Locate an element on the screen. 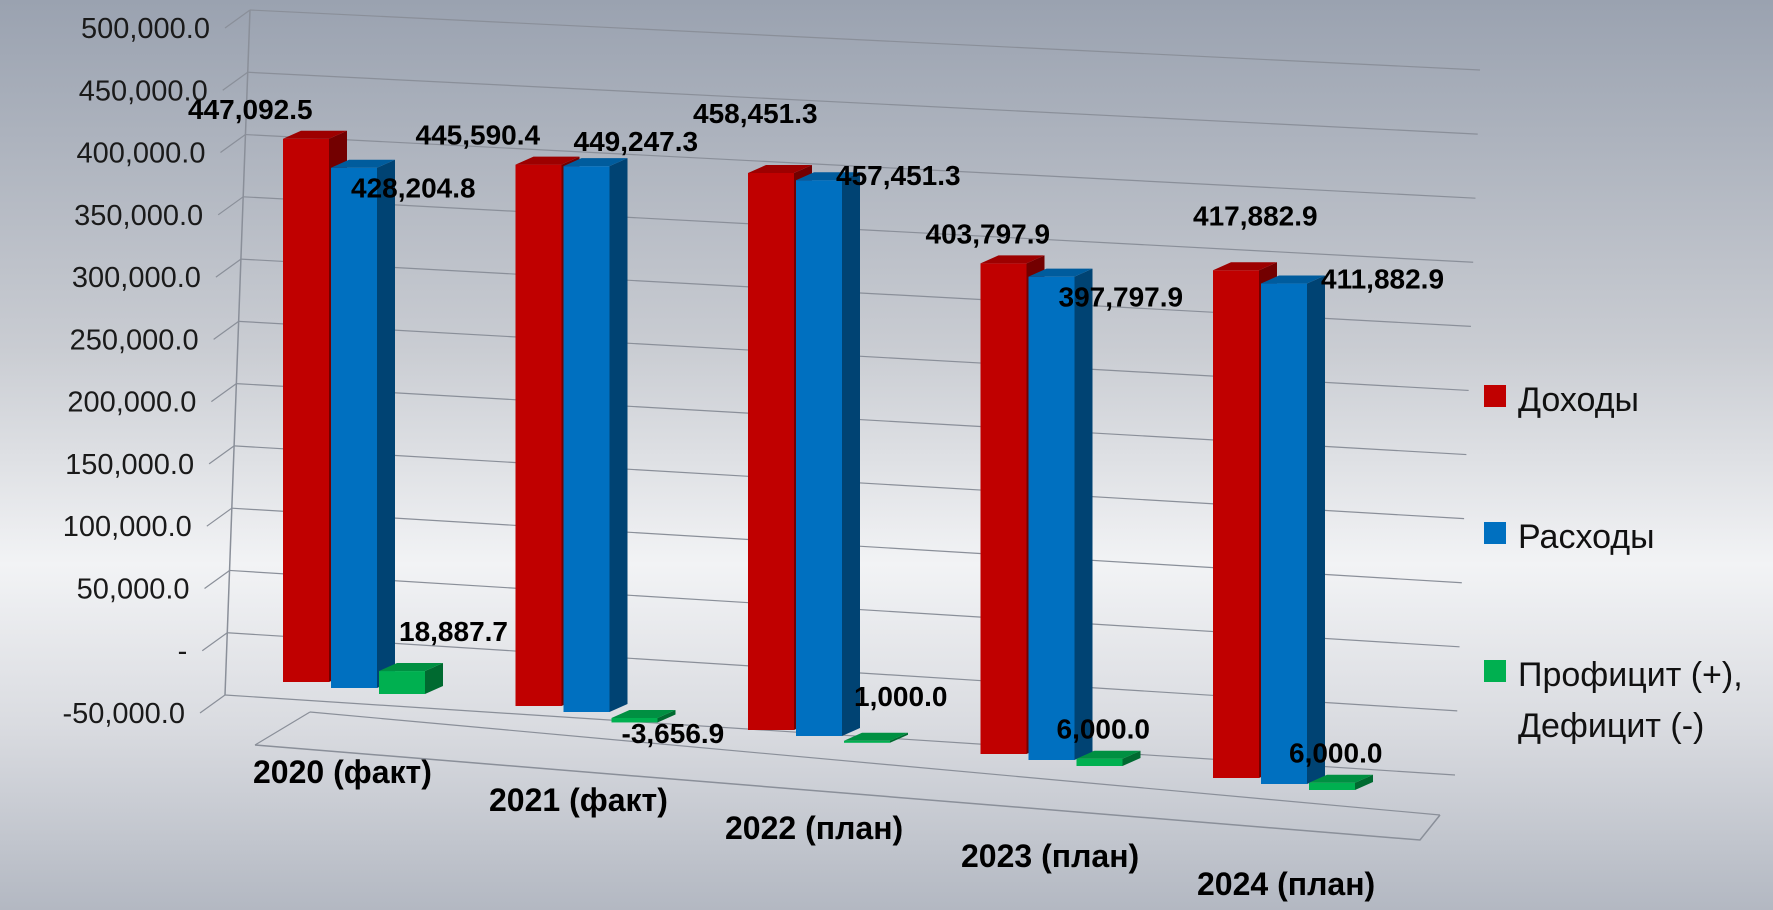 The height and width of the screenshot is (910, 1773). data-label: 428,204.8 is located at coordinates (413, 188).